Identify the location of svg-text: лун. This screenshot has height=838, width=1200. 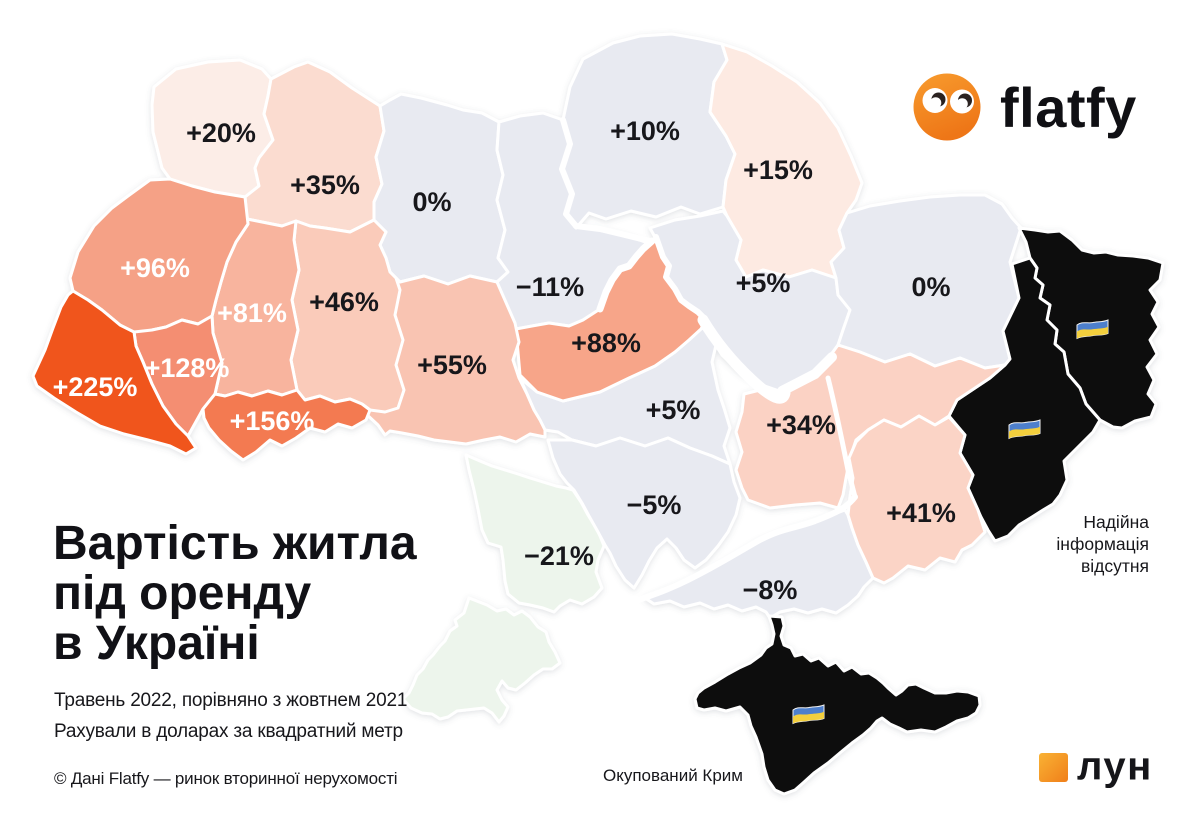
(1115, 768).